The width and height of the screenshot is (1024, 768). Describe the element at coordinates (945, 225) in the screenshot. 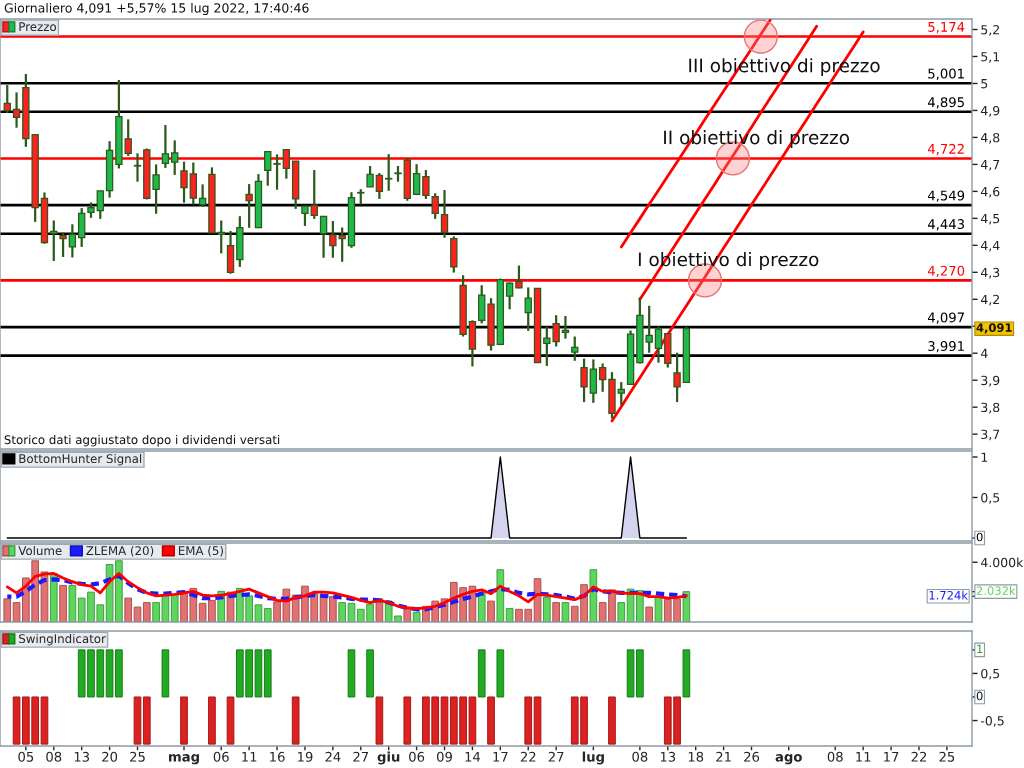

I see `ref-line-label: 4,443` at that location.